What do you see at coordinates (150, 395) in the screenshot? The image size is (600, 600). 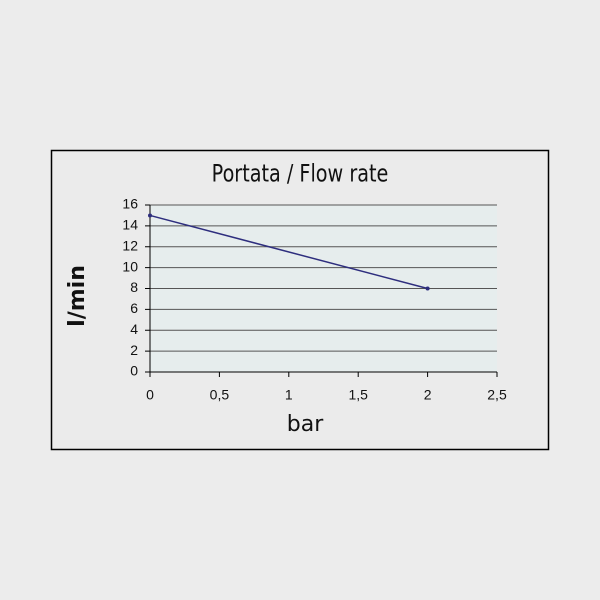 I see `x-tick-label: 0` at bounding box center [150, 395].